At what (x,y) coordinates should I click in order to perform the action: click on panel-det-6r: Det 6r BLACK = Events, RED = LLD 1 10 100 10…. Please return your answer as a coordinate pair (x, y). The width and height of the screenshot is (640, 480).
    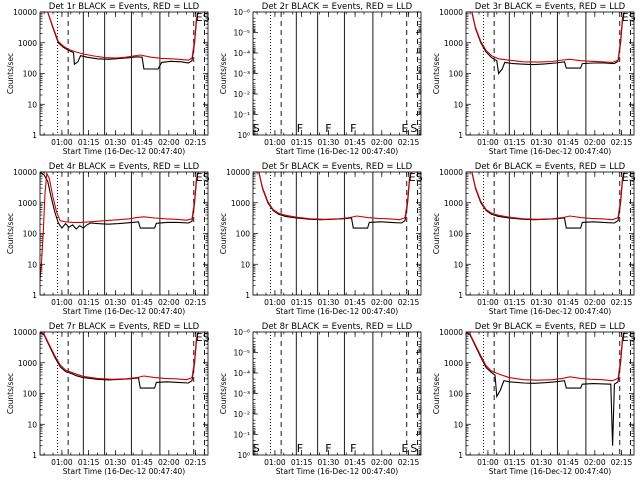
    Looking at the image, I should click on (534, 239).